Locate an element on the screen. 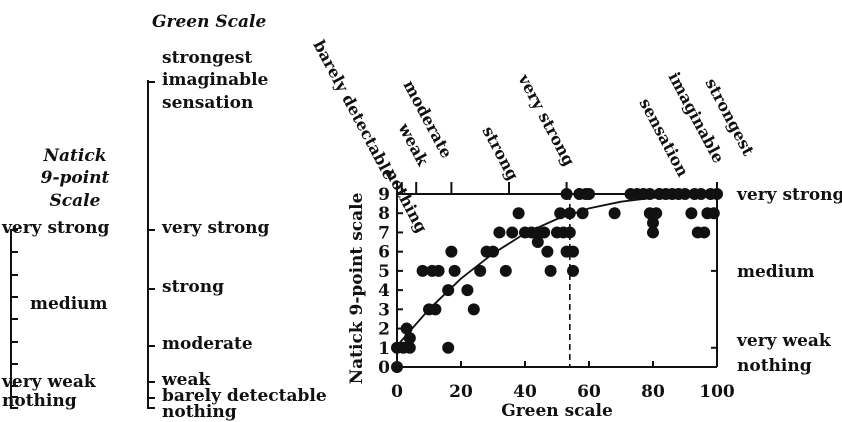  right-axis-label-medium: medium is located at coordinates (776, 272).